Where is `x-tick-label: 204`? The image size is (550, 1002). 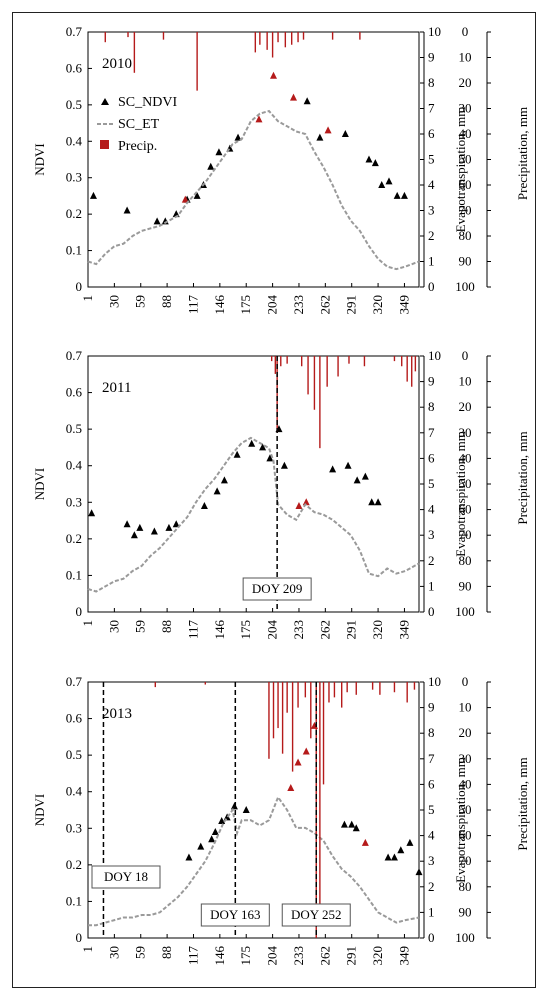 x-tick-label: 204 is located at coordinates (272, 630).